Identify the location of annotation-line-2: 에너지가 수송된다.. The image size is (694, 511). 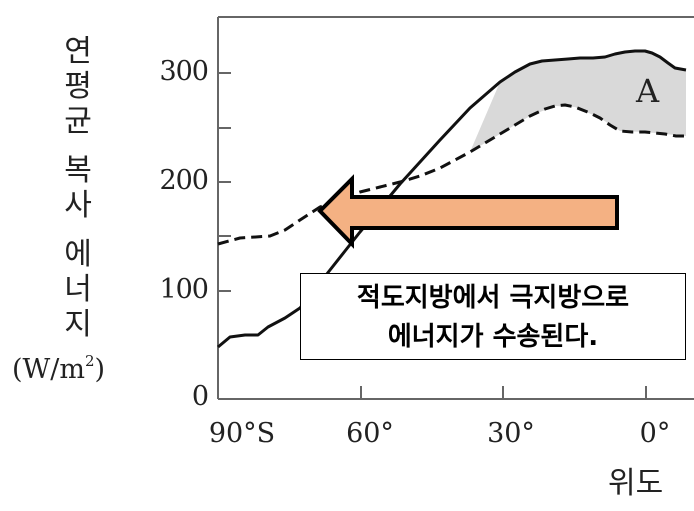
(493, 337).